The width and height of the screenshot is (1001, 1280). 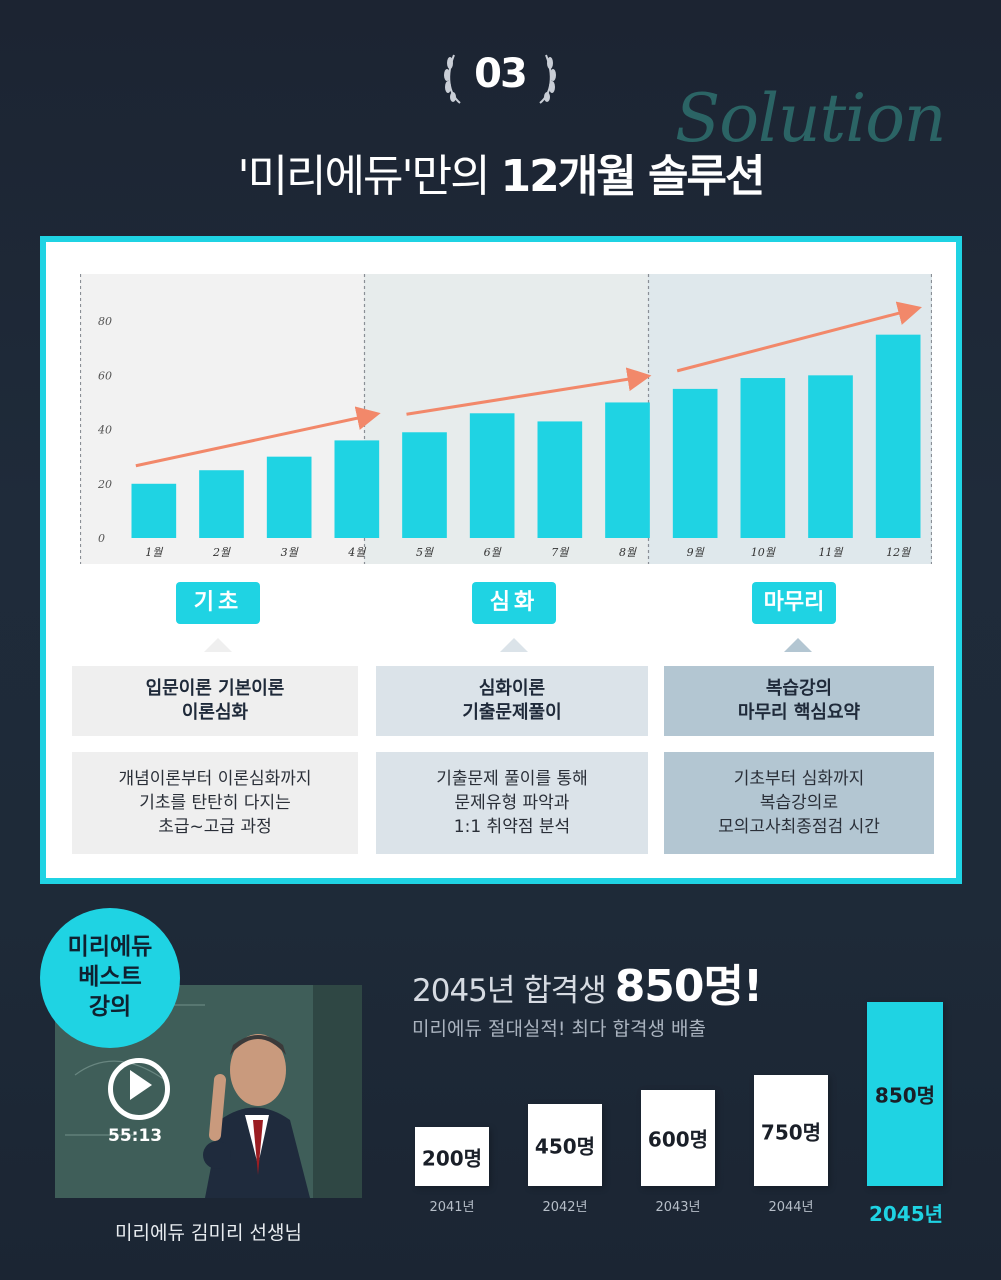 I want to click on phase-title-final: 복습강의 마무리 핵심요약, so click(x=799, y=701).